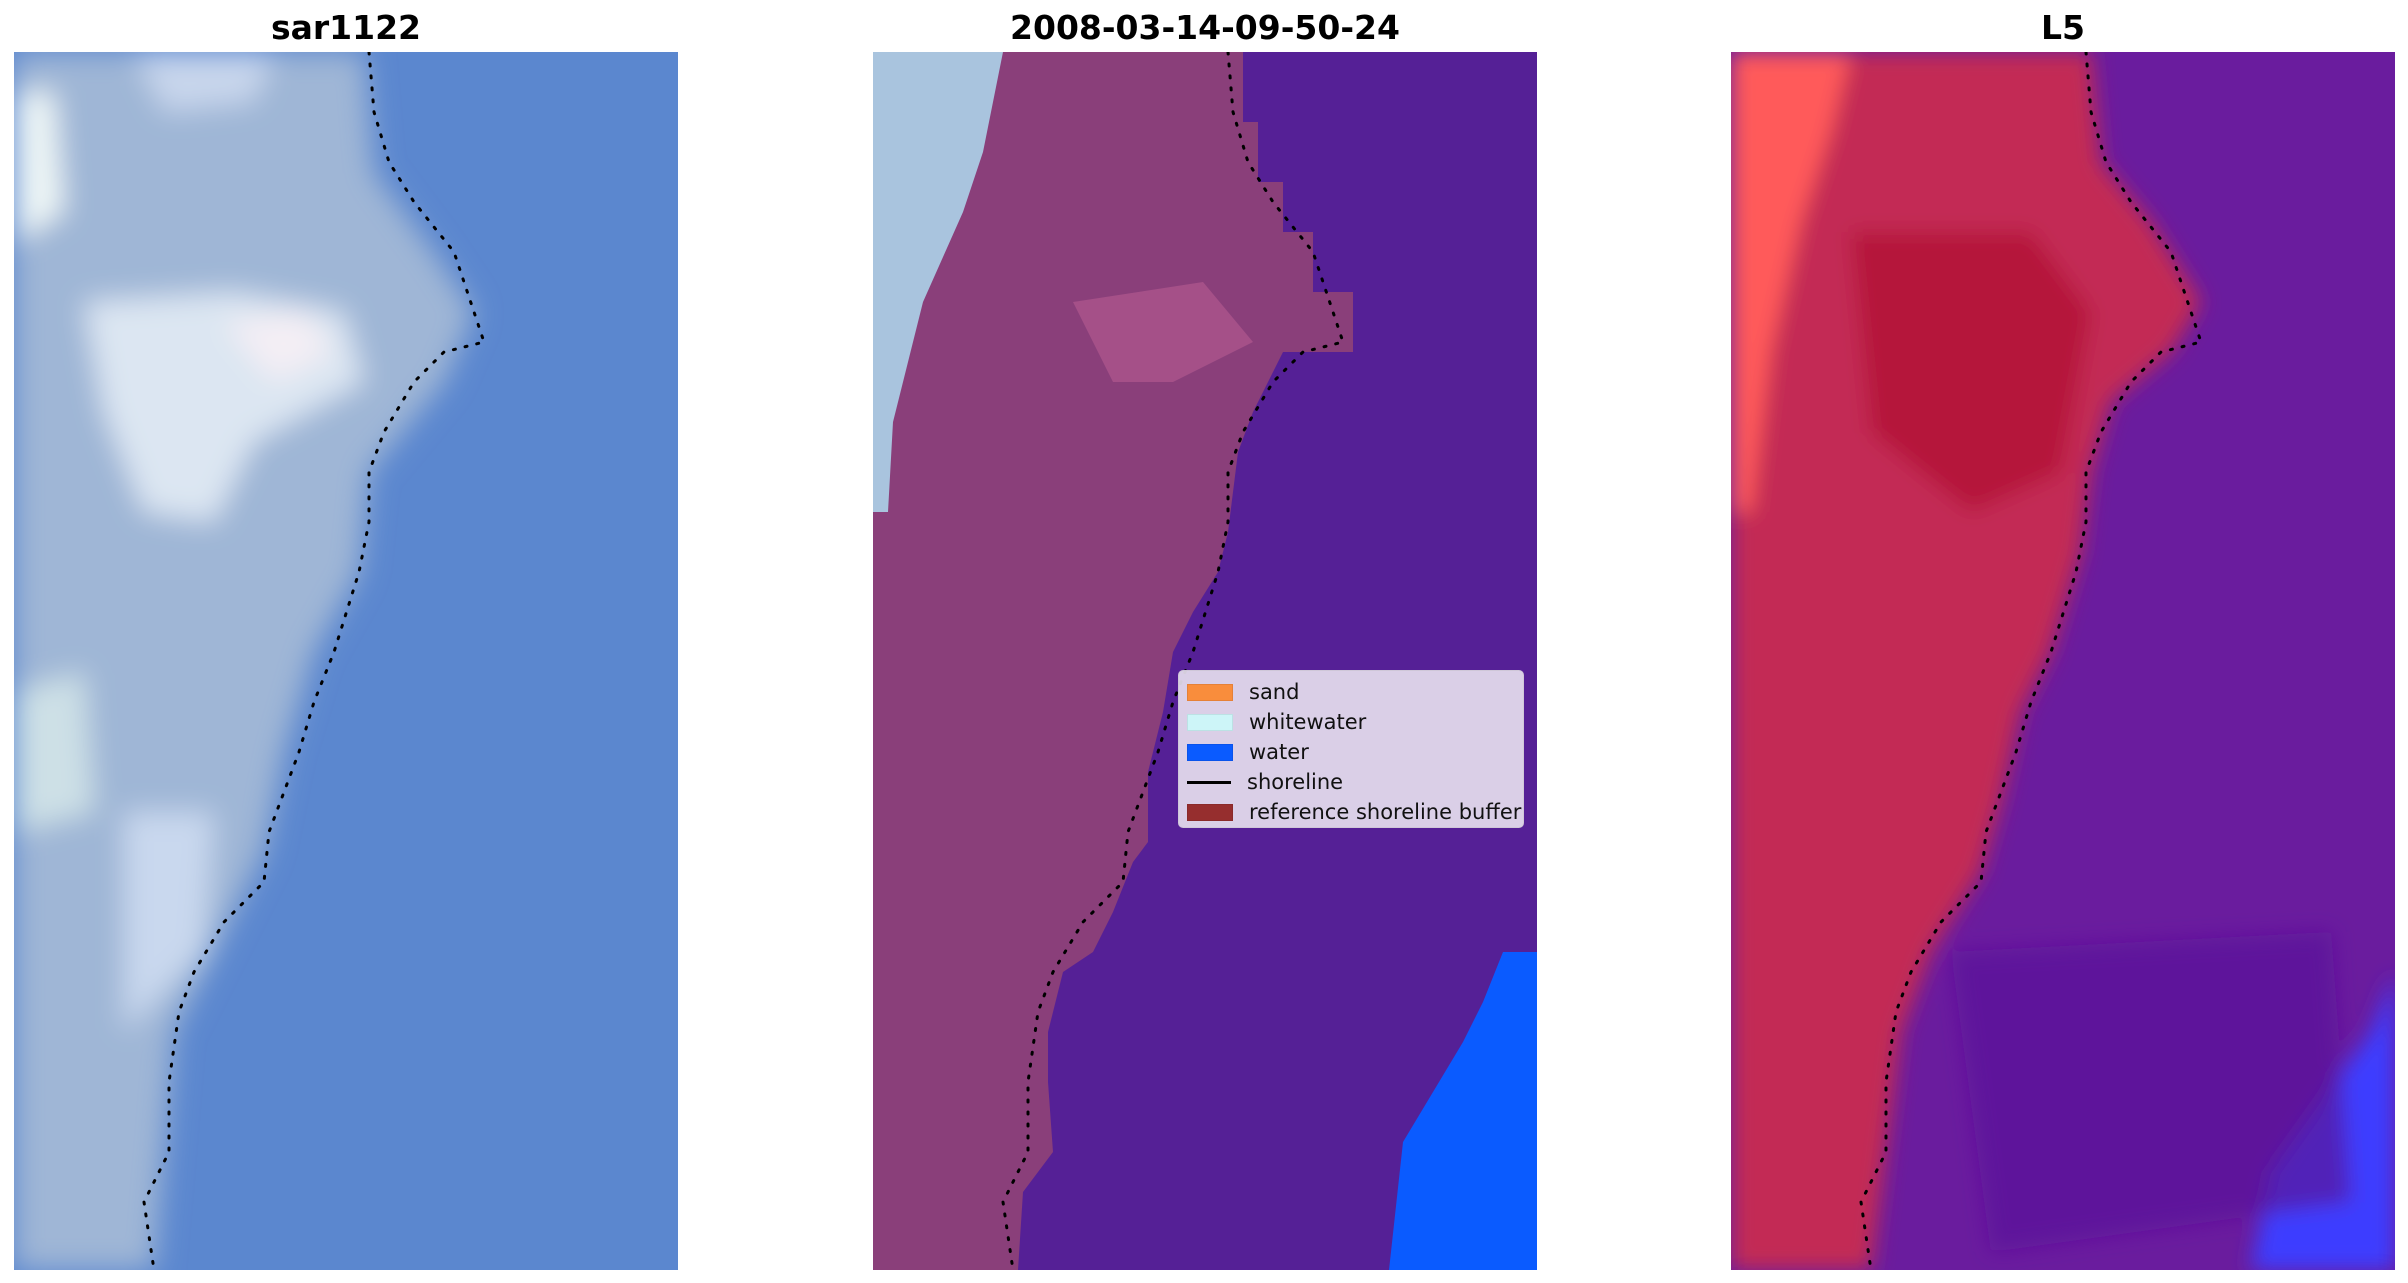 This screenshot has height=1283, width=2408. I want to click on legend-label-sand: sand, so click(1274, 692).